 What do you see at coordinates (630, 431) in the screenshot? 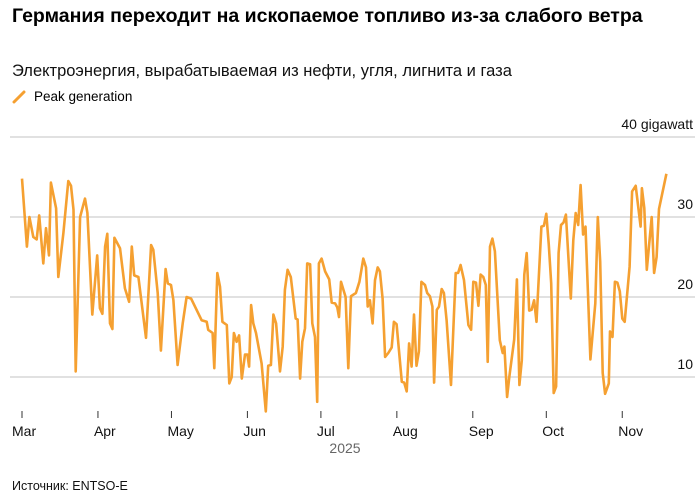
I see `x-tick-label: Nov` at bounding box center [630, 431].